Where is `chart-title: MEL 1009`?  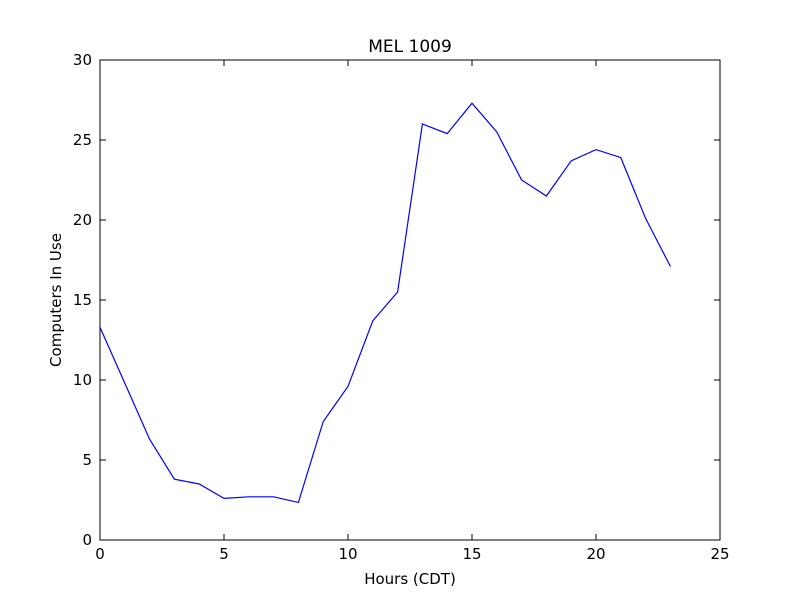 chart-title: MEL 1009 is located at coordinates (410, 47).